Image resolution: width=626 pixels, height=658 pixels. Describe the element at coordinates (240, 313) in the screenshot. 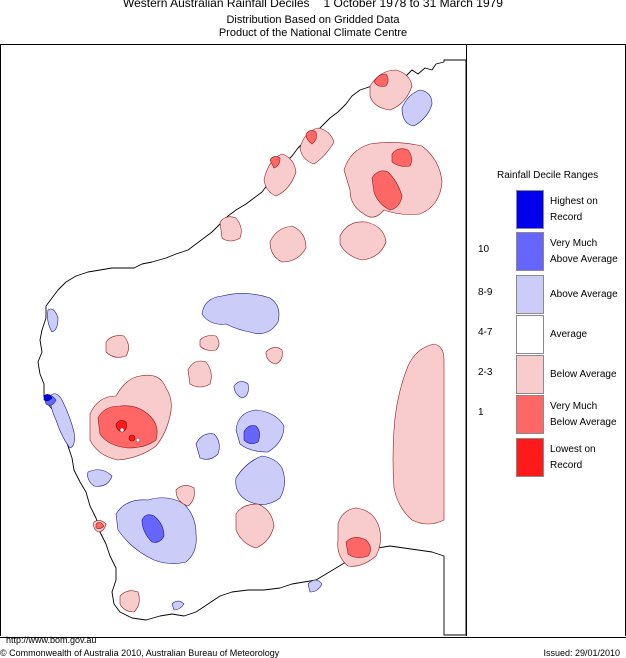

I see `region-above-average-pilbara-inland` at that location.